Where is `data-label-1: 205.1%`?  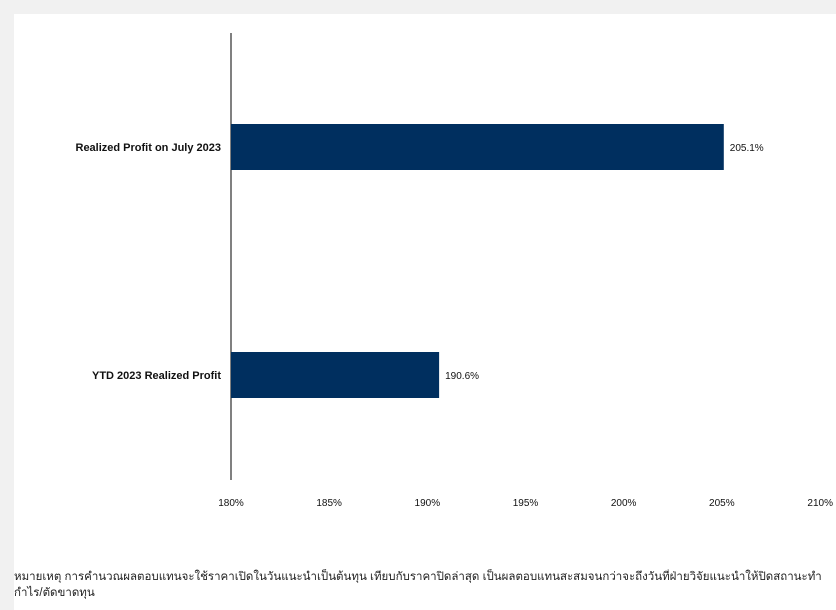 data-label-1: 205.1% is located at coordinates (747, 148).